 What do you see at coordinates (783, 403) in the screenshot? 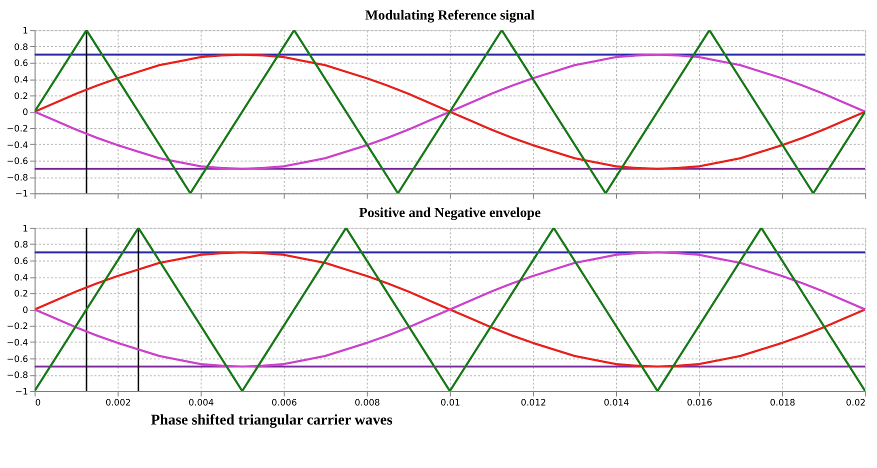
I see `x-tick-label: 0.018` at bounding box center [783, 403].